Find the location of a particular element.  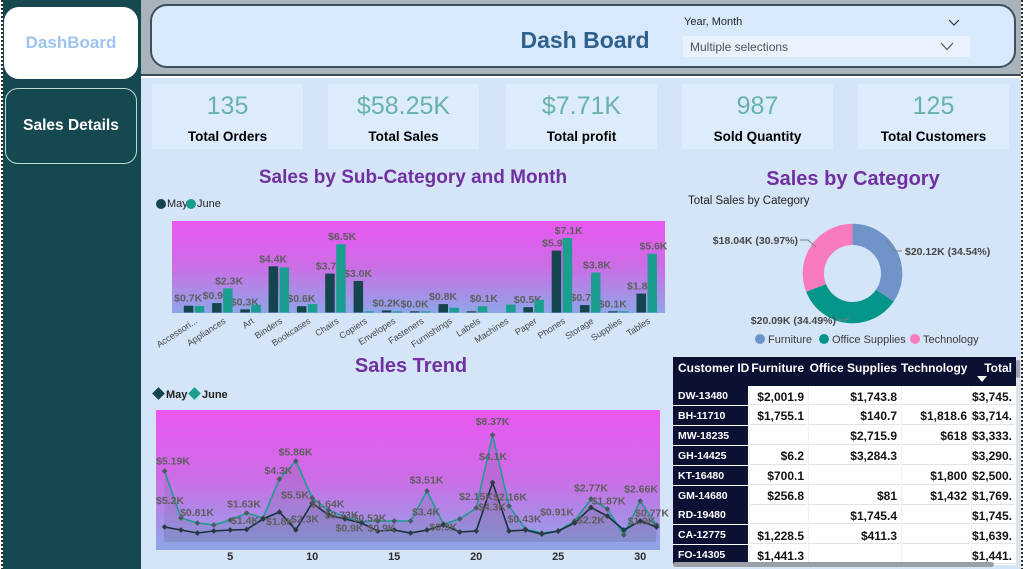

svg-text: $2.2K is located at coordinates (591, 521).